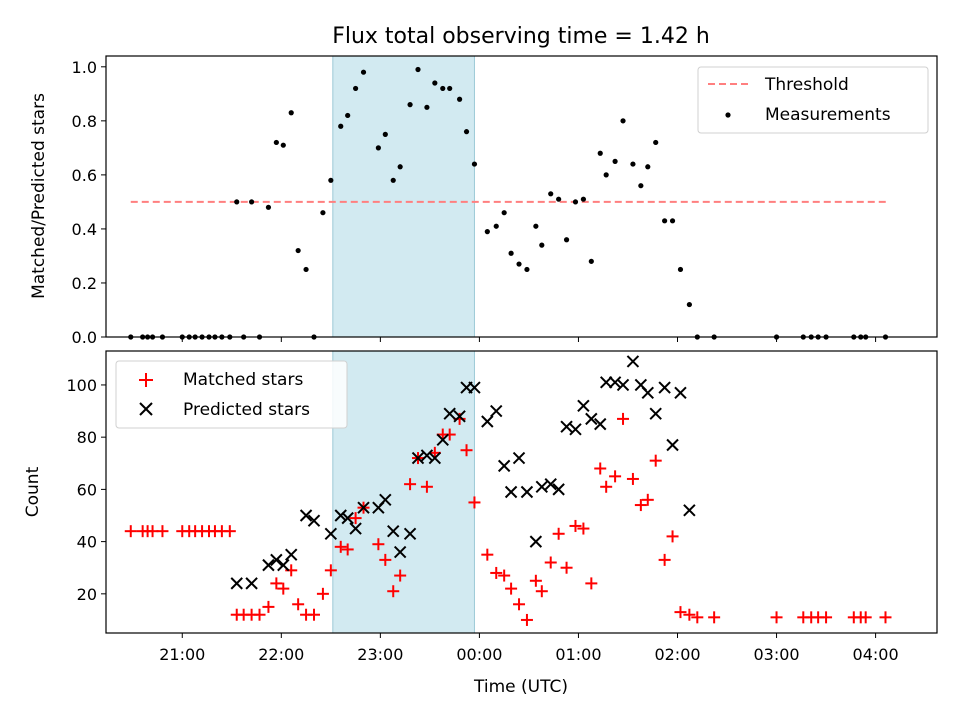 The width and height of the screenshot is (960, 720). What do you see at coordinates (84, 67) in the screenshot?
I see `y-tick-label: 1.0` at bounding box center [84, 67].